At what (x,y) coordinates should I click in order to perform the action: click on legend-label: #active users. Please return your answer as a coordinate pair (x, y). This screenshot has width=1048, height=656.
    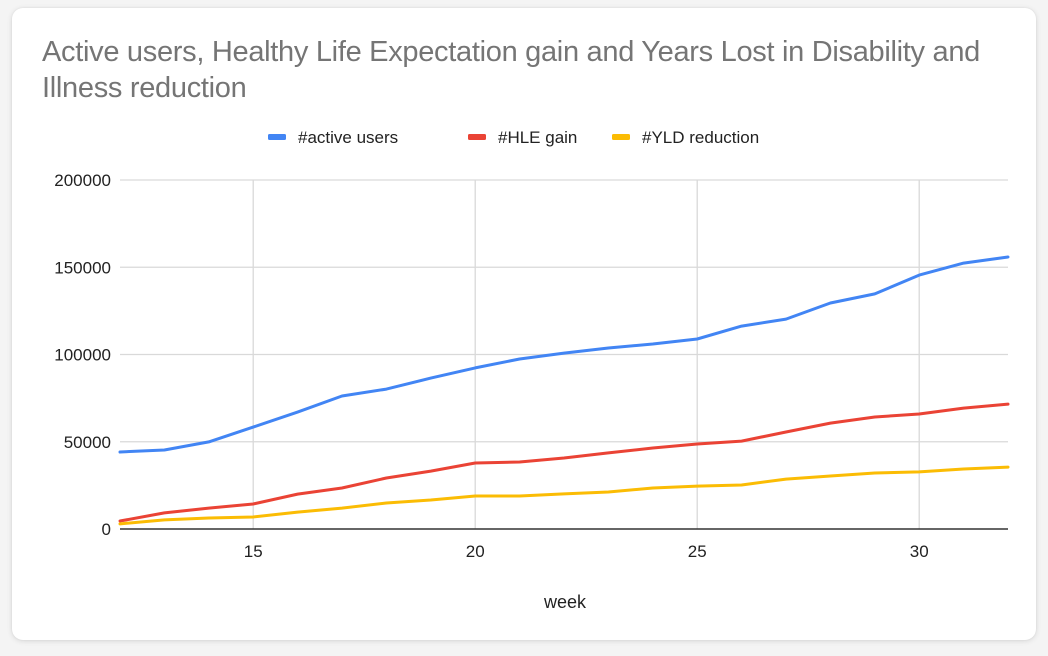
    Looking at the image, I should click on (348, 137).